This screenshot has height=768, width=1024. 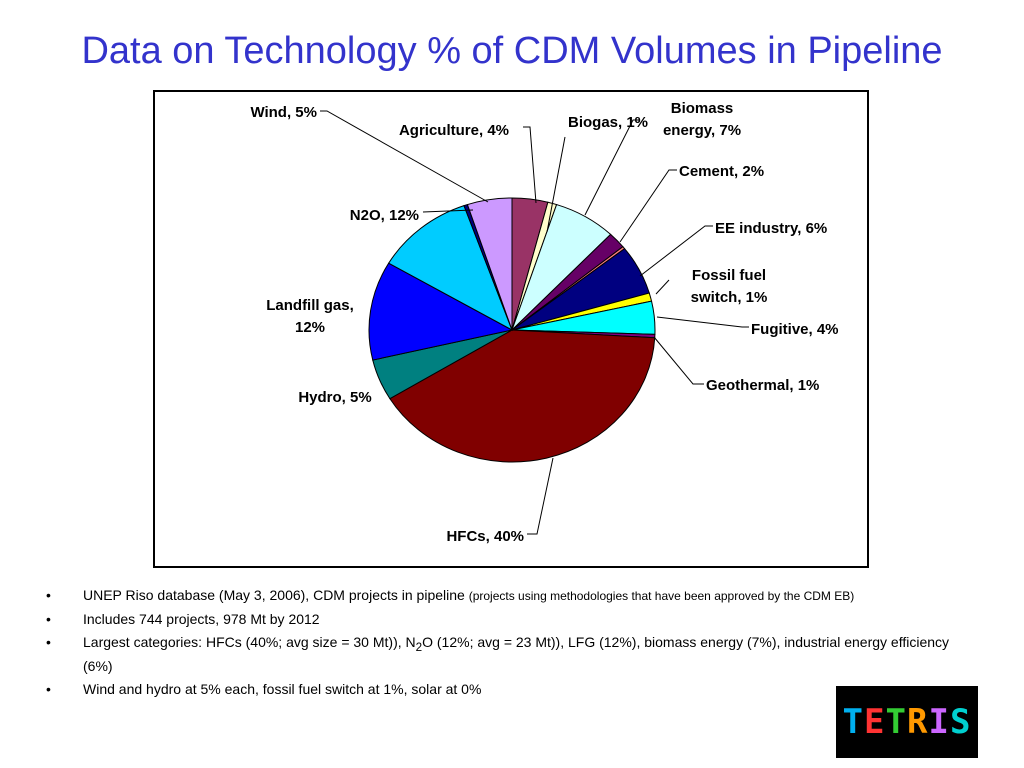 What do you see at coordinates (960, 722) in the screenshot?
I see `logo-letter-6: S` at bounding box center [960, 722].